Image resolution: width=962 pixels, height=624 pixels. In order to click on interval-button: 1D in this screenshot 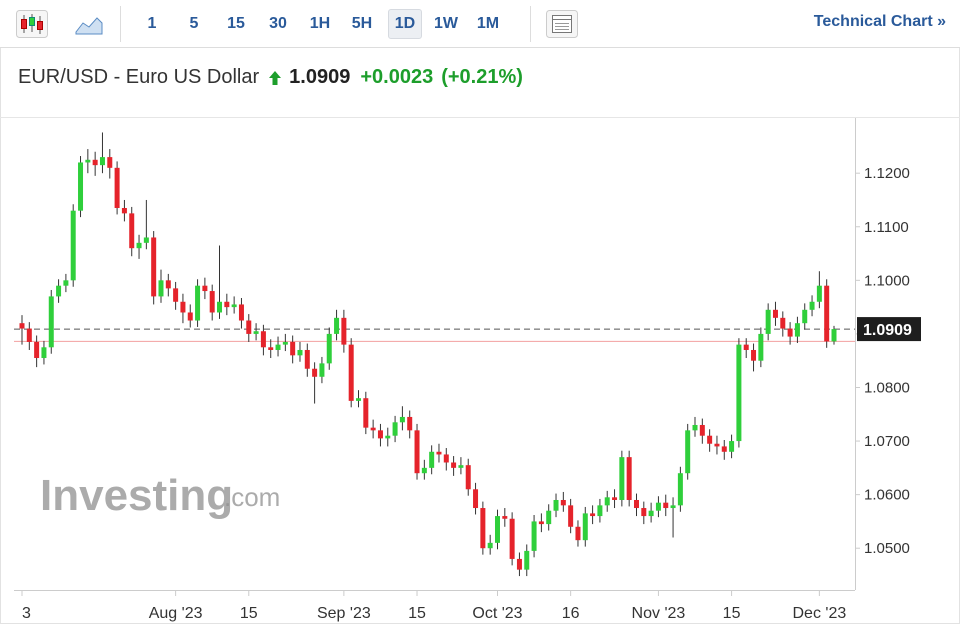, I will do `click(405, 24)`.